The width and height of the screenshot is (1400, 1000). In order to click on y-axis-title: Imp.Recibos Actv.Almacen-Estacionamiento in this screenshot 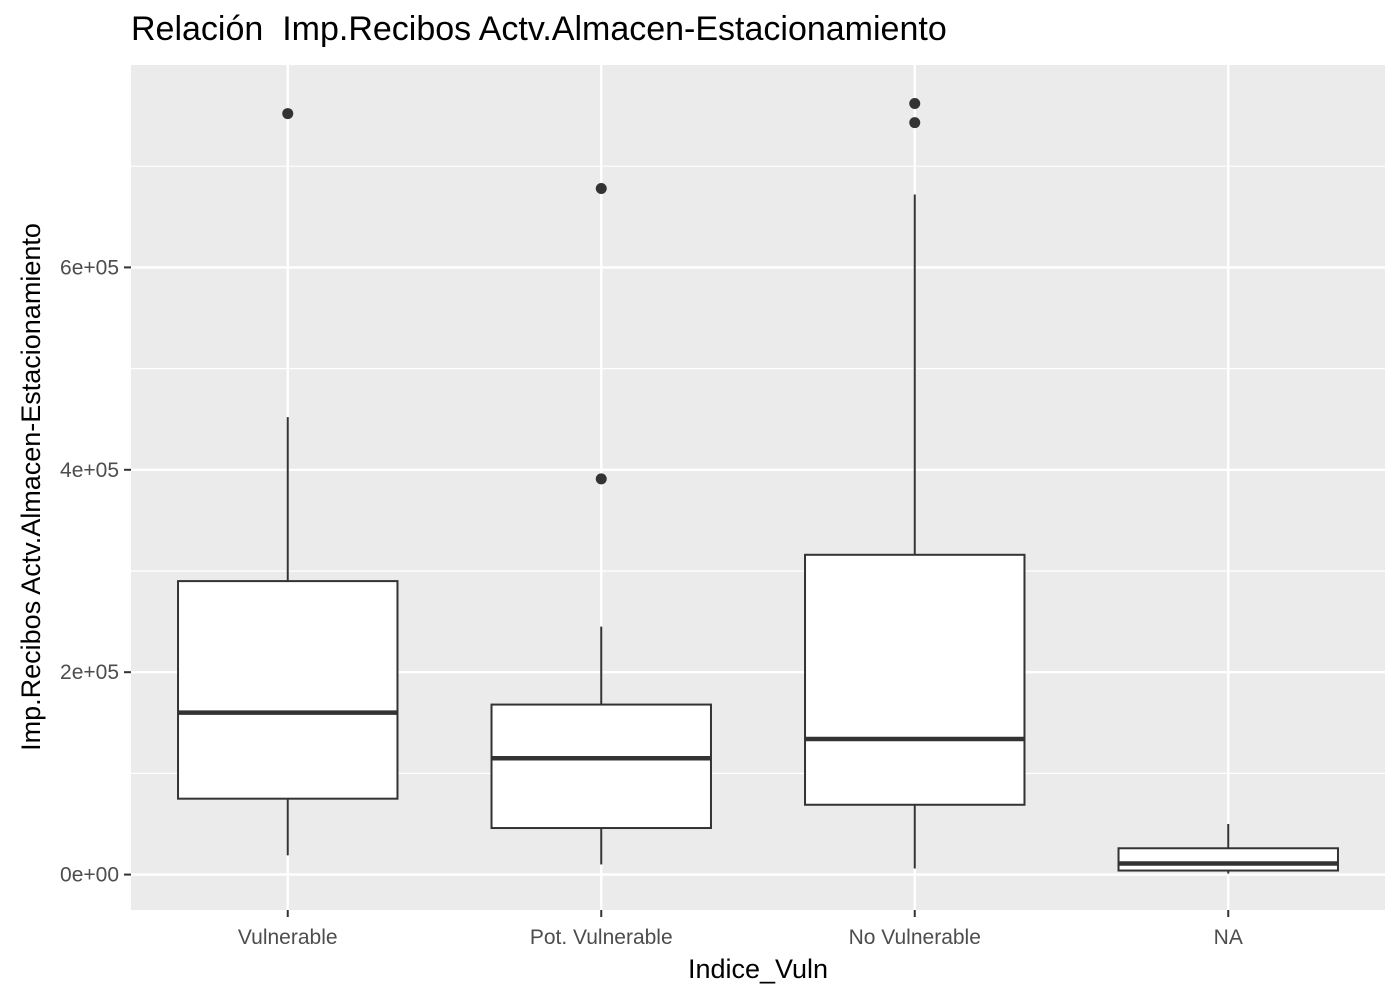, I will do `click(31, 487)`.